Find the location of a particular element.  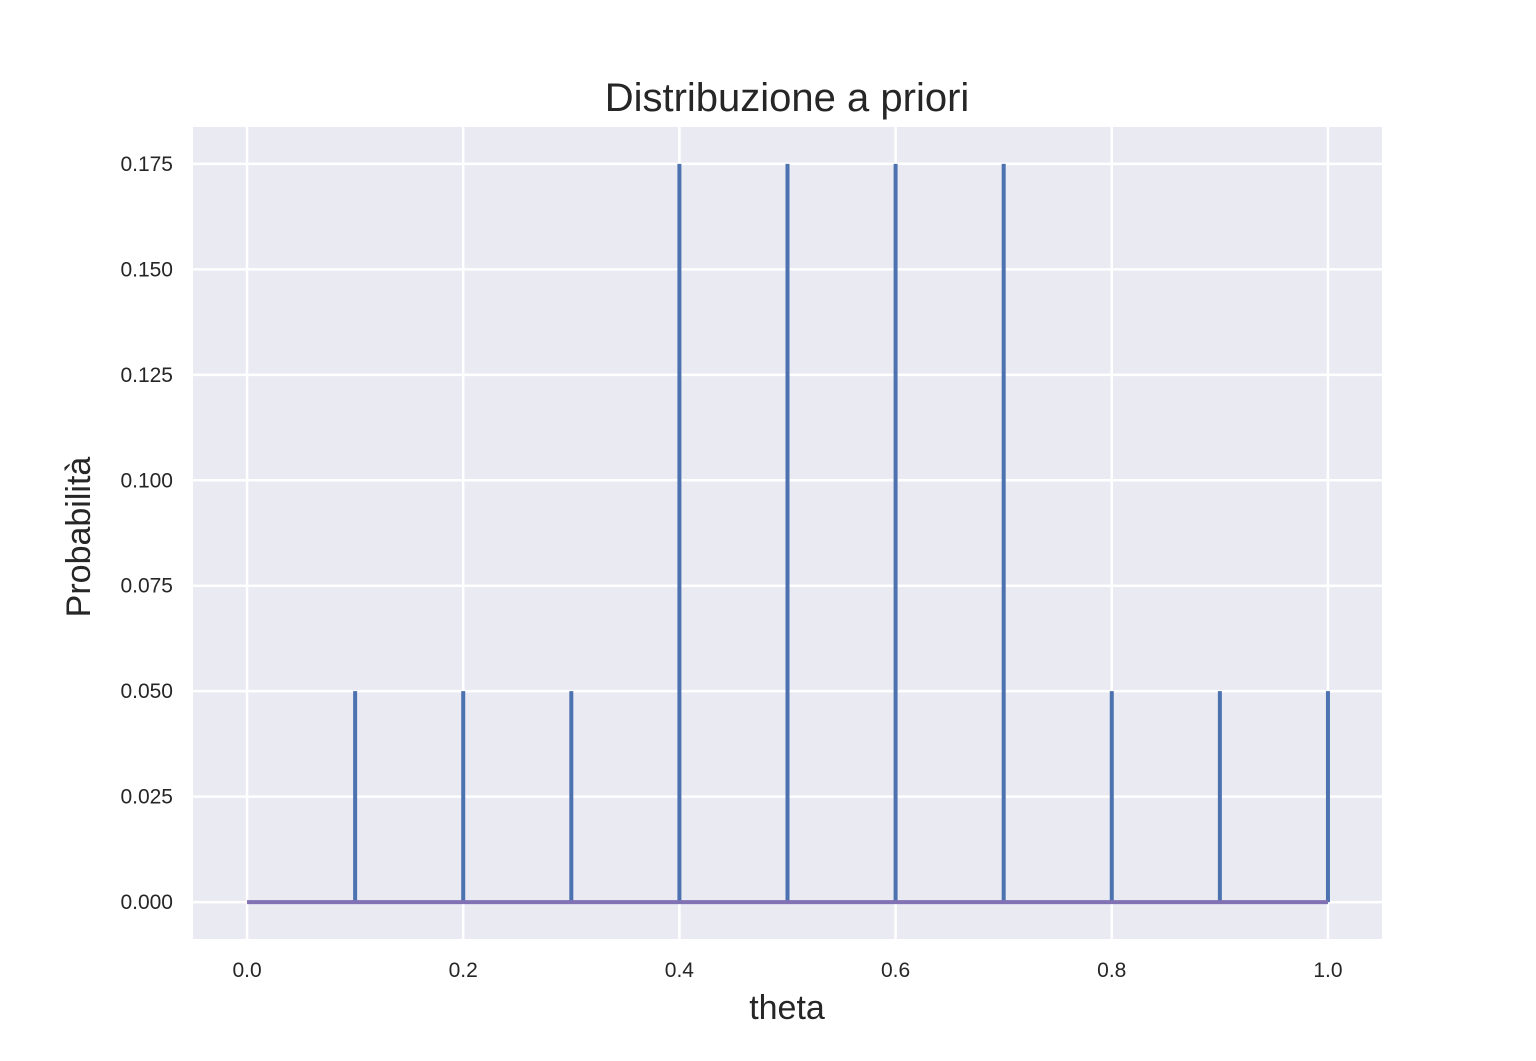

chart-title: Distribuzione a priori is located at coordinates (787, 98).